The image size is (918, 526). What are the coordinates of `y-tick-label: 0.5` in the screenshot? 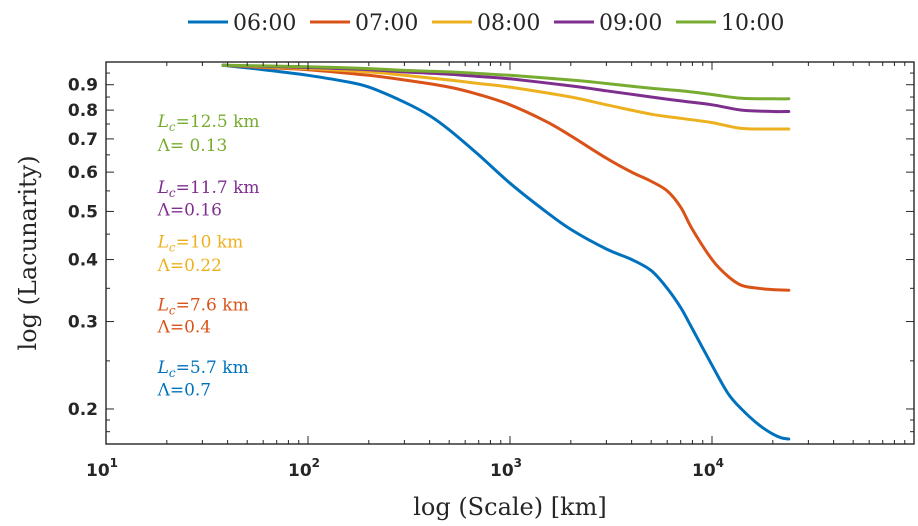 It's located at (83, 212).